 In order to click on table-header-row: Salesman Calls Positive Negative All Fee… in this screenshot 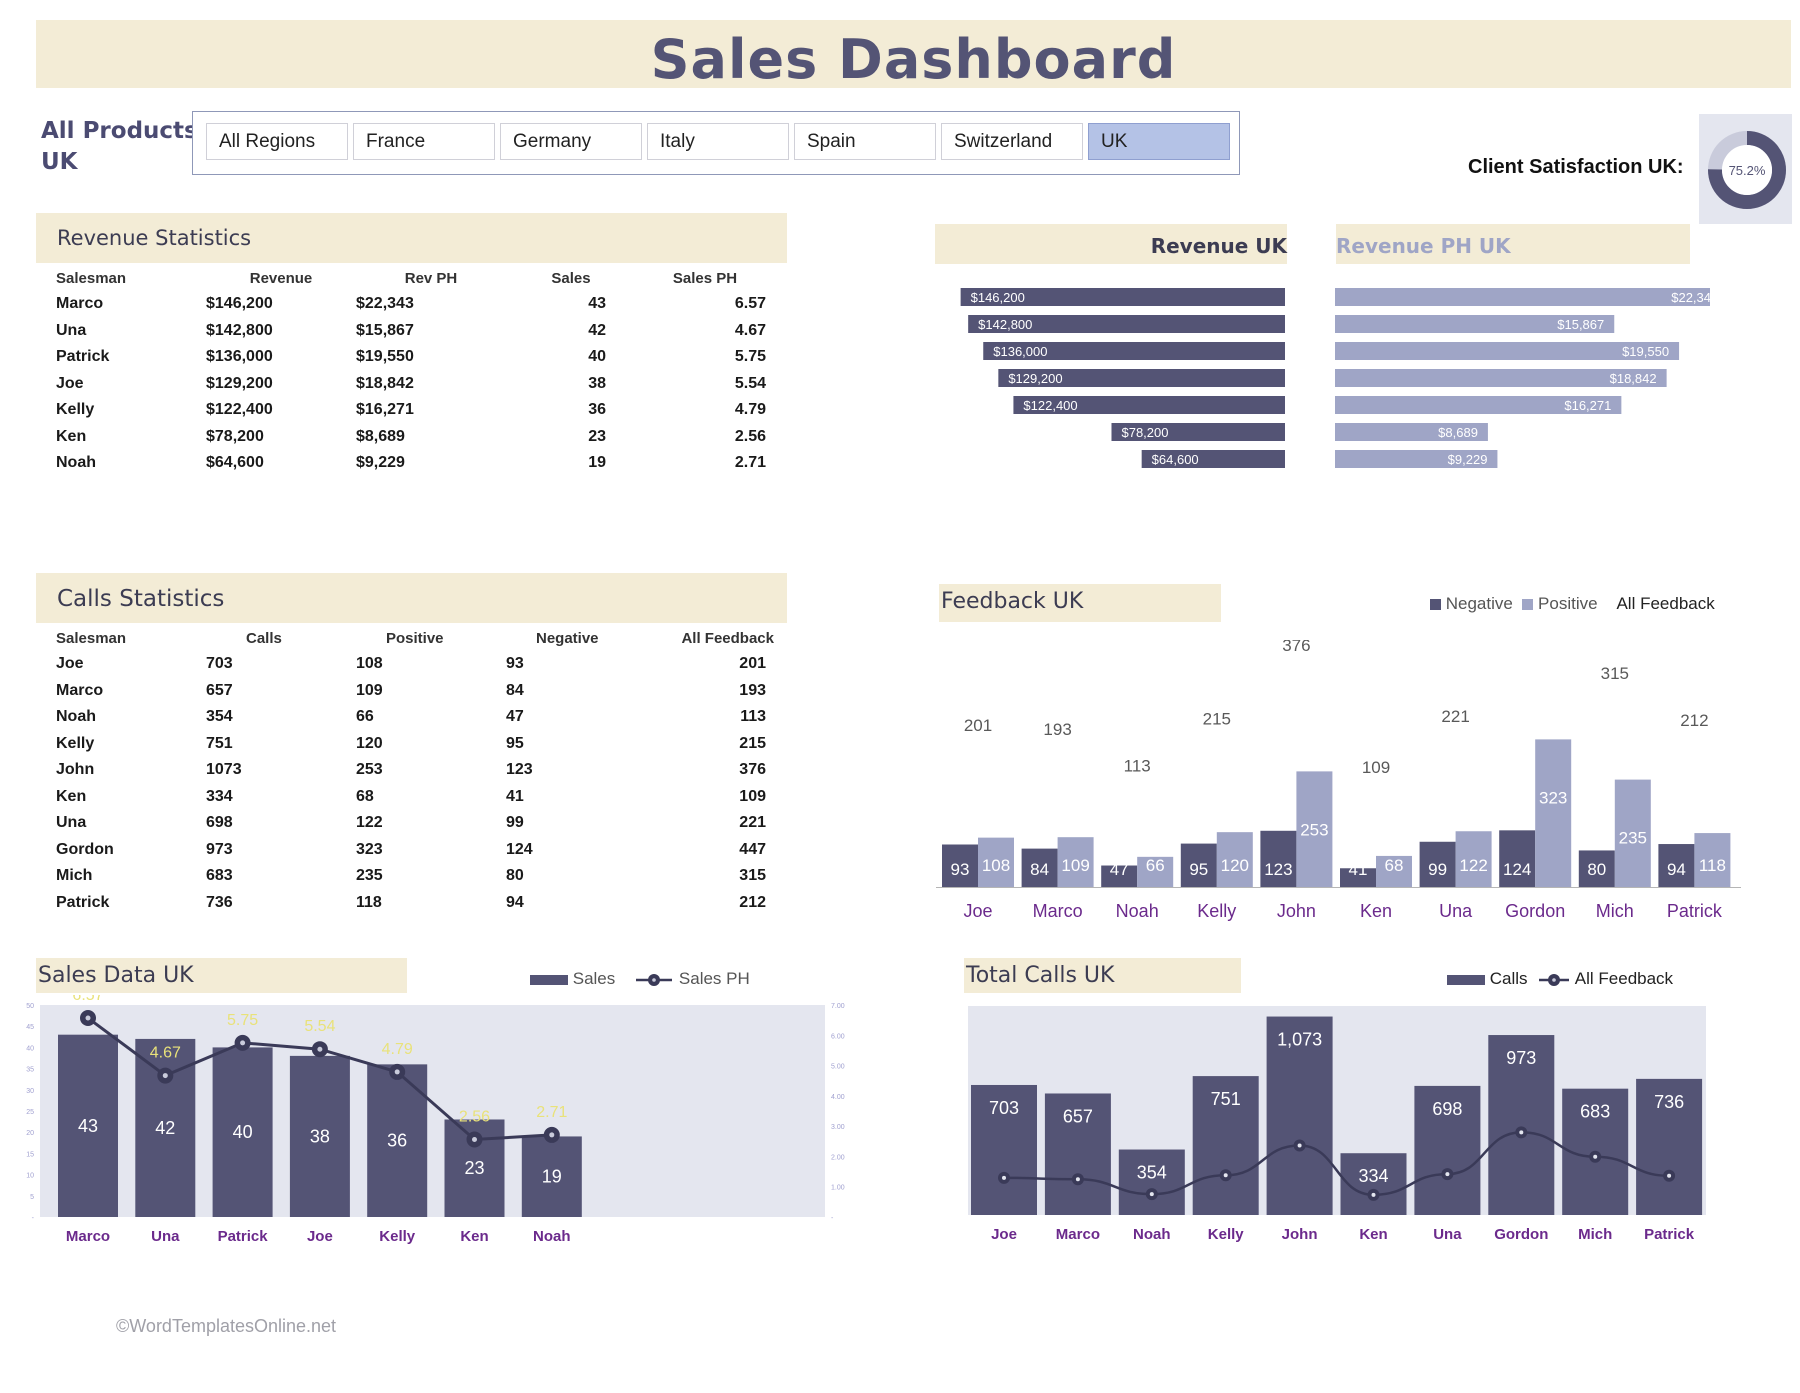, I will do `click(415, 638)`.